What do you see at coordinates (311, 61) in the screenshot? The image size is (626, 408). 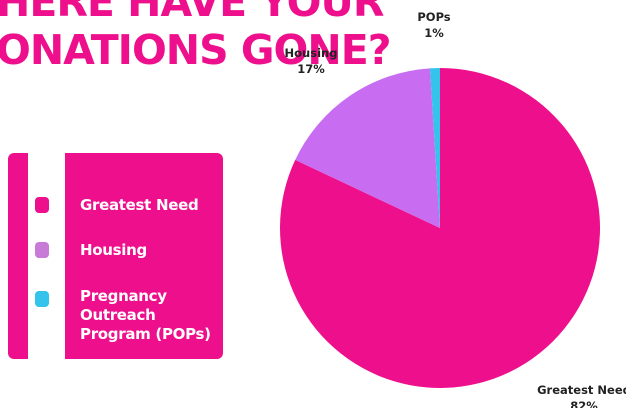 I see `slice-label-housing: Housing 17%` at bounding box center [311, 61].